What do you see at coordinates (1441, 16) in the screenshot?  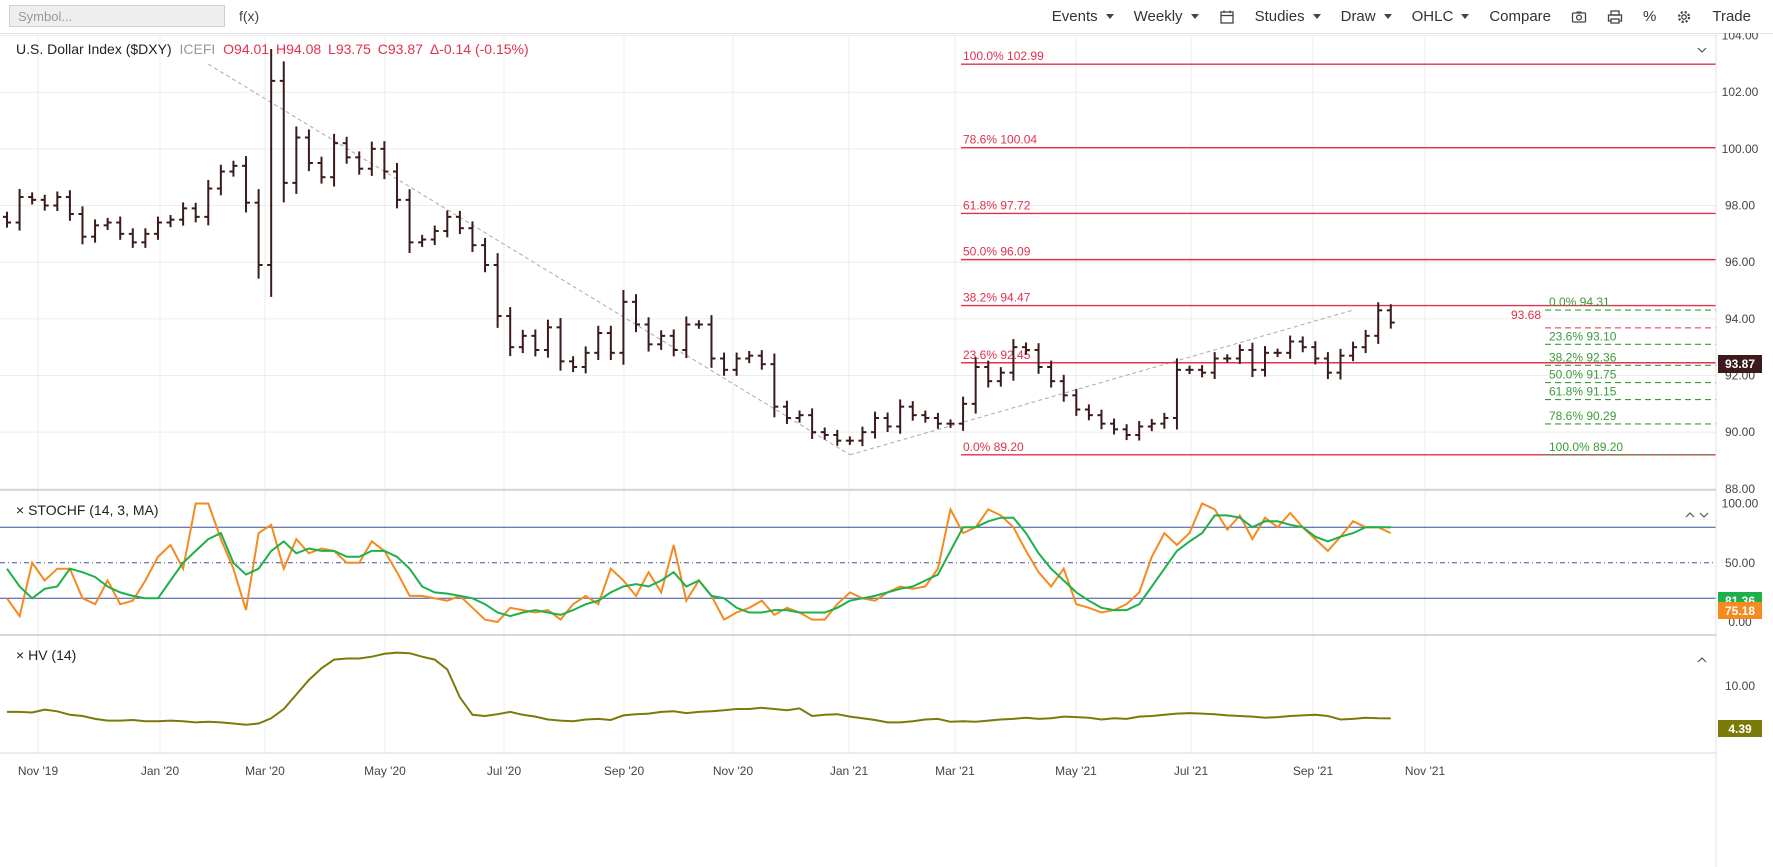 I see `chart-style-menu: OHLC` at bounding box center [1441, 16].